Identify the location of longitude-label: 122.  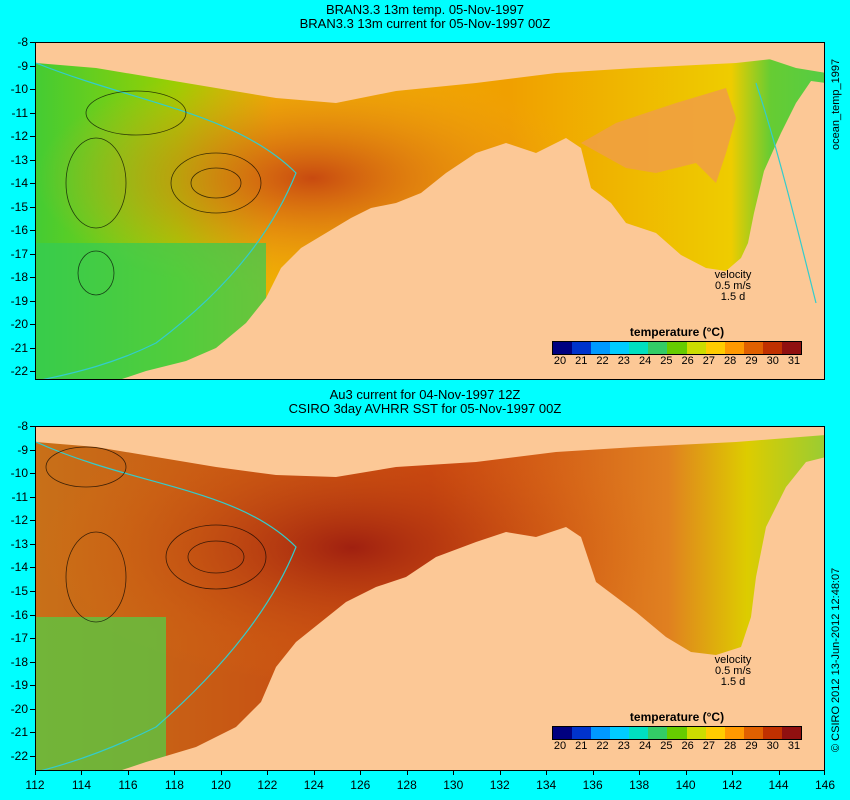
(267, 785).